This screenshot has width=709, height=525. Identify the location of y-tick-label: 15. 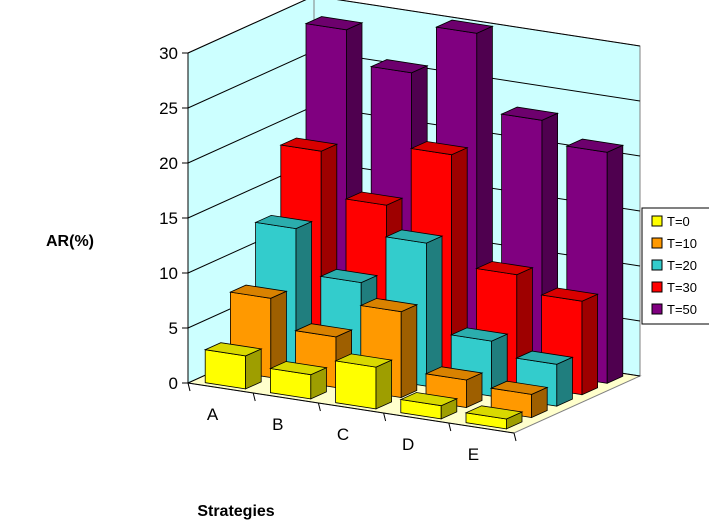
(168, 218).